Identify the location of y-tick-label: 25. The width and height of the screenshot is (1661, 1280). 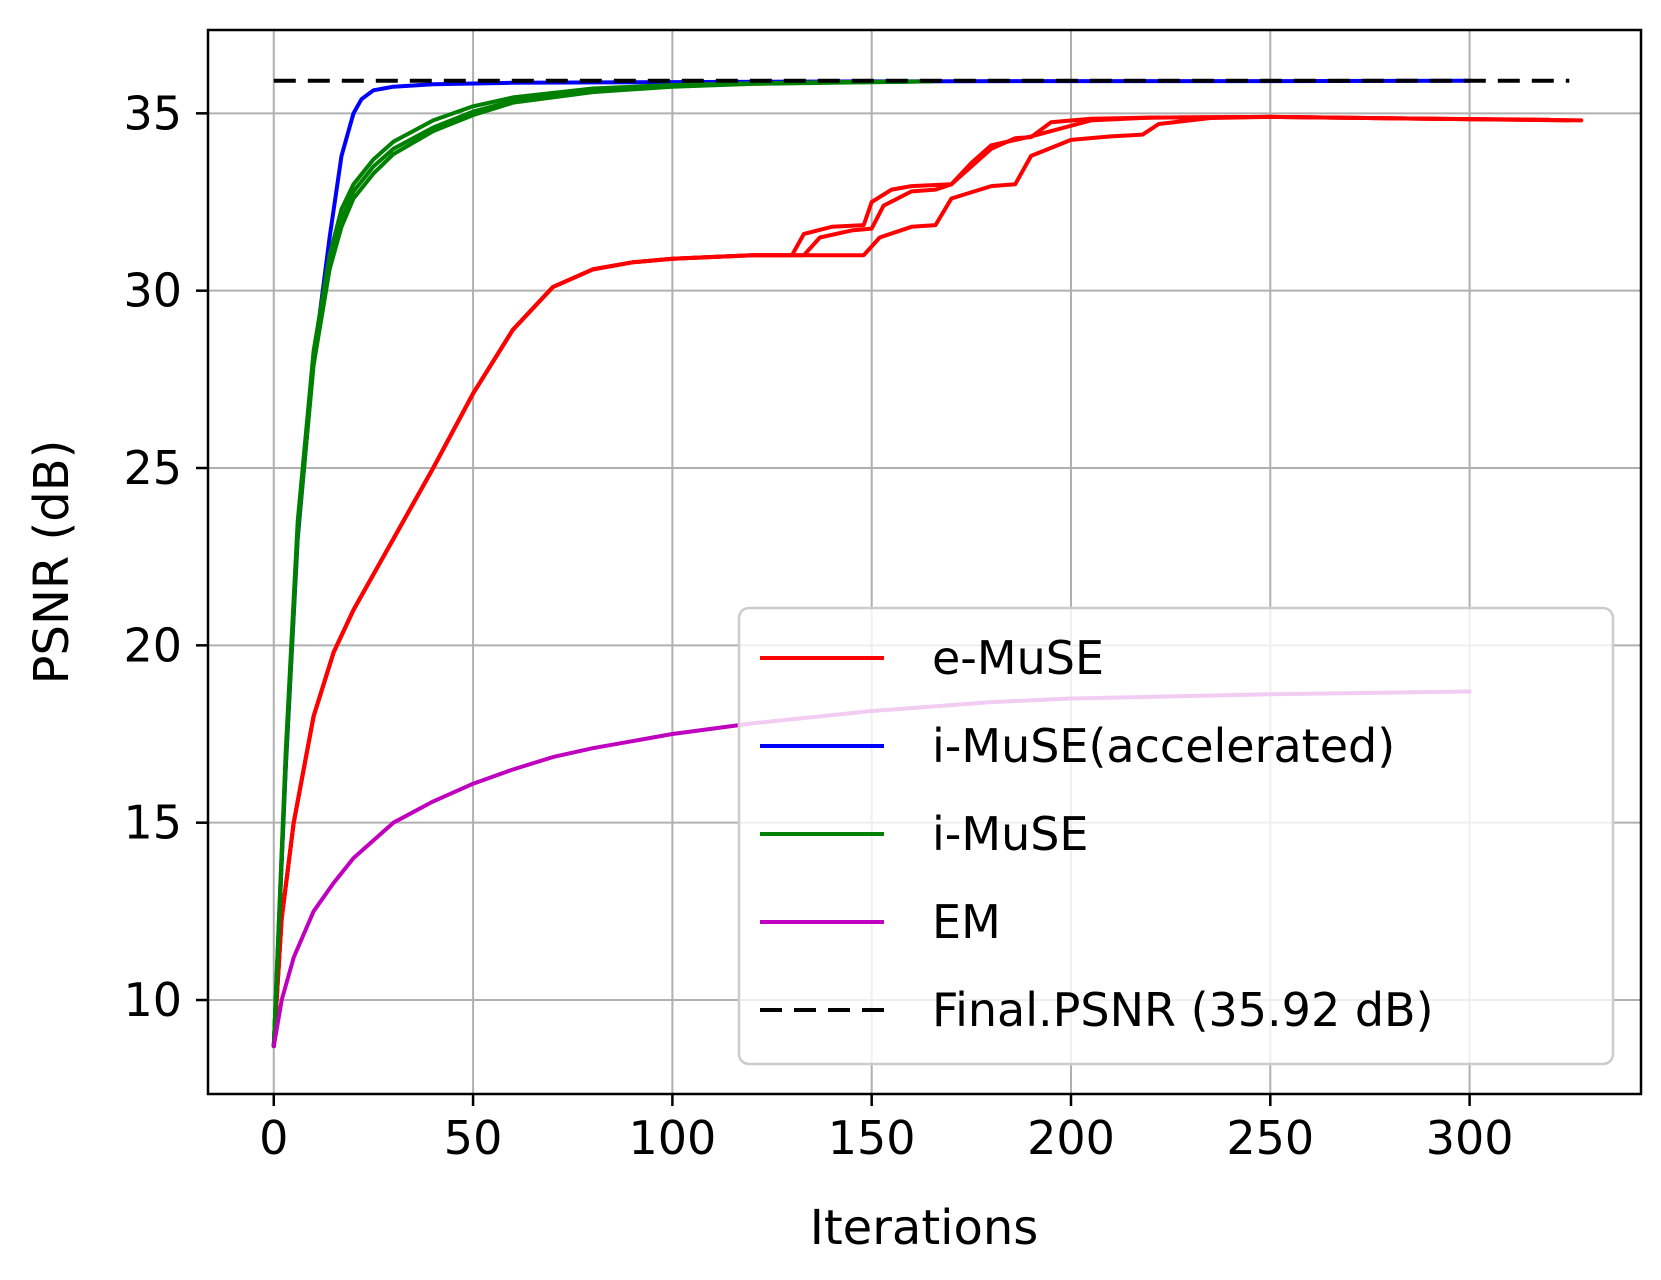
(152, 468).